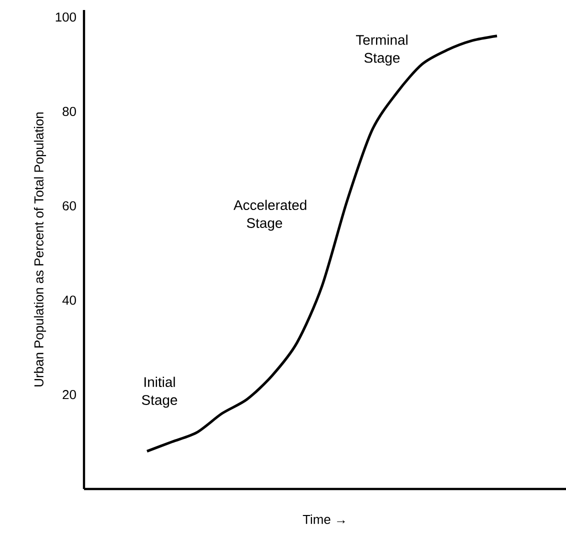  What do you see at coordinates (40, 249) in the screenshot?
I see `y-axis-title: Urban Population as Percent of Total Population` at bounding box center [40, 249].